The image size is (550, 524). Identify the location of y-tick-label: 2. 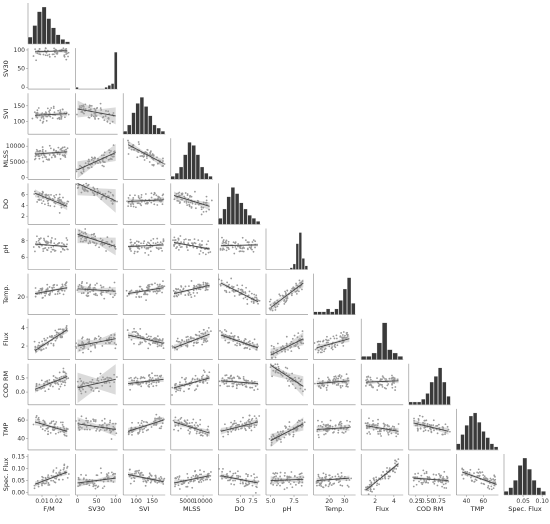
(23, 216).